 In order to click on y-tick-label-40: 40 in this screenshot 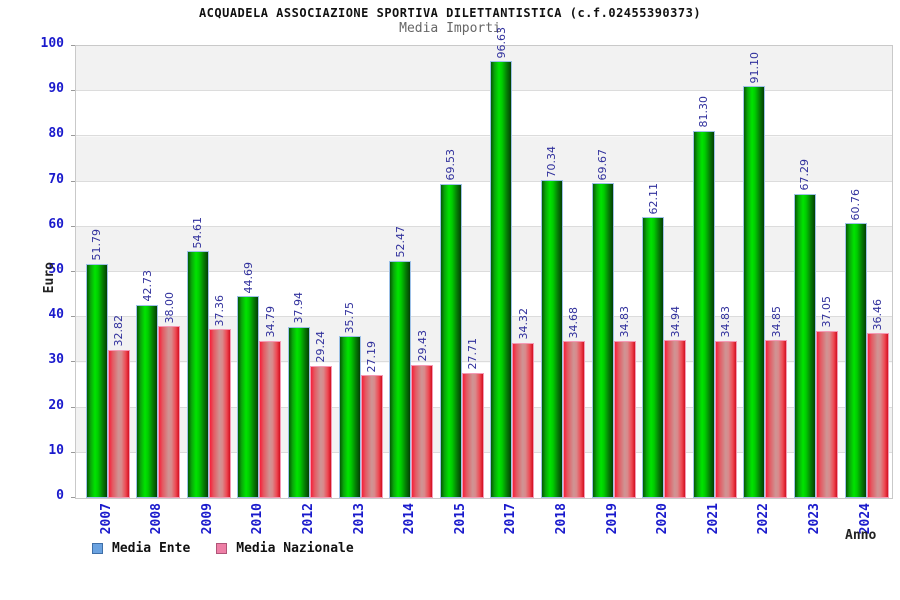, I will do `click(56, 315)`.